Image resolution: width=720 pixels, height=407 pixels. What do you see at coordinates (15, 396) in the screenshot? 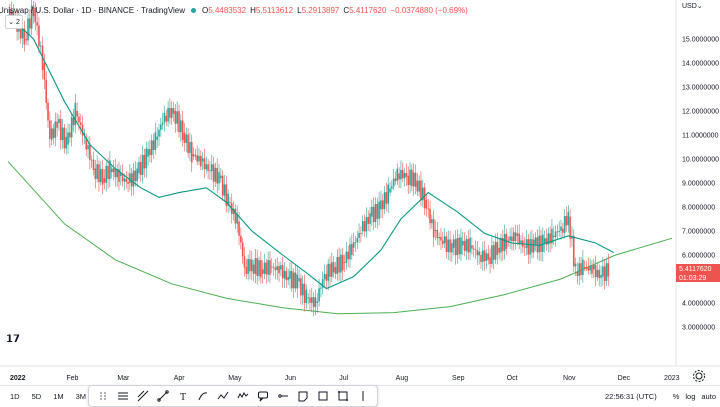
I see `interval-1d: 1D` at bounding box center [15, 396].